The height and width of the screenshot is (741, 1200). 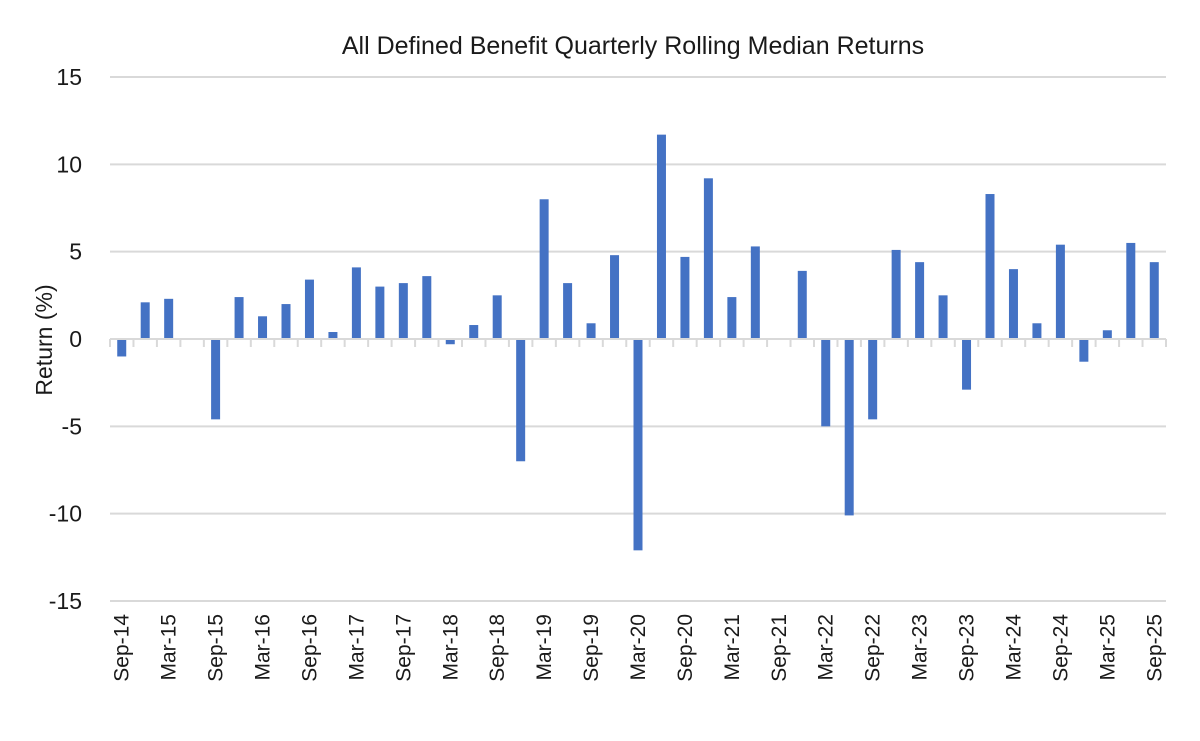 What do you see at coordinates (75, 339) in the screenshot?
I see `y-tick-label: 0` at bounding box center [75, 339].